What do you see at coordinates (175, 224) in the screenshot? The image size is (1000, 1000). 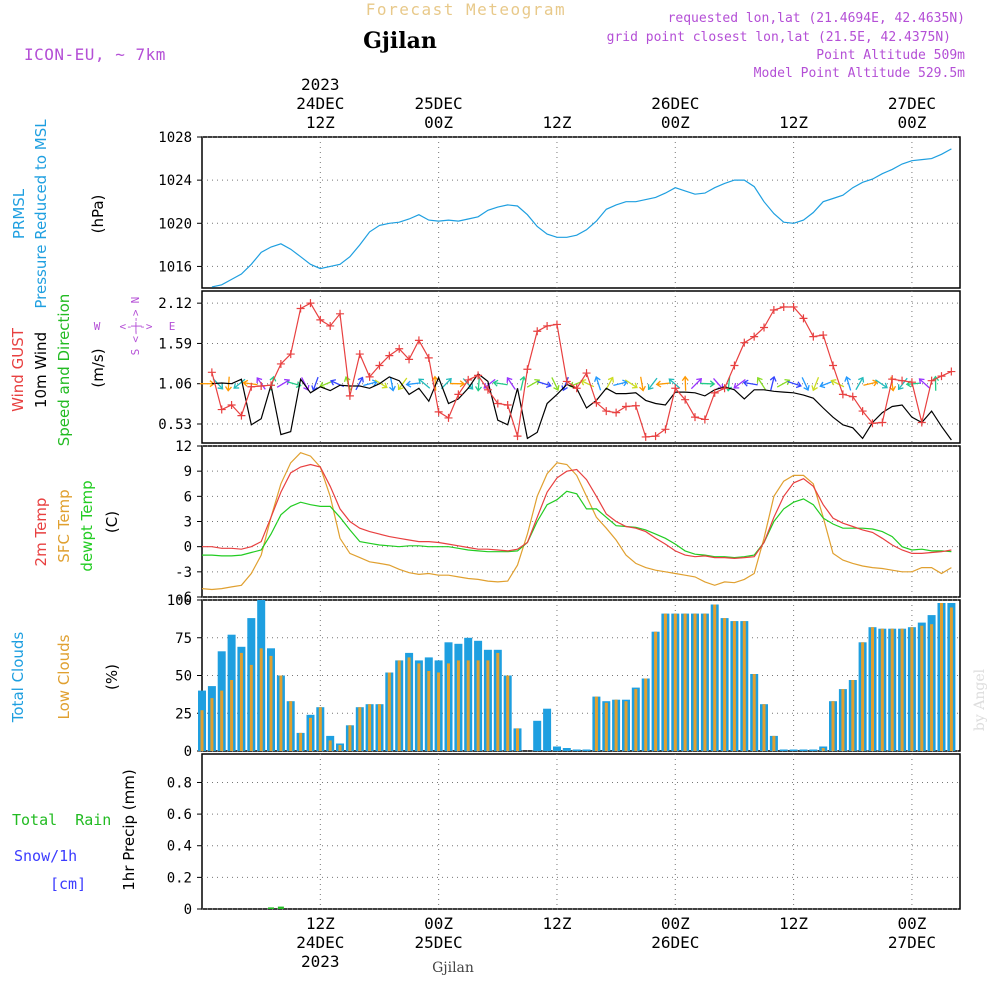 I see `y-tick-label: 1020` at bounding box center [175, 224].